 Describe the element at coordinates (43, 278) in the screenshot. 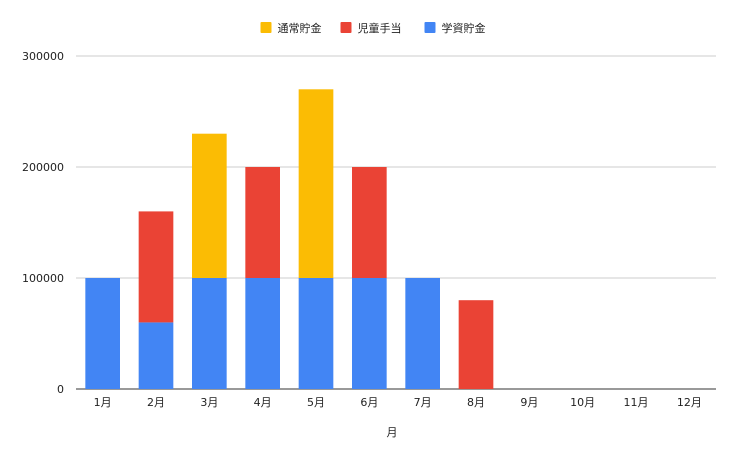

I see `y-tick-label: 100000` at that location.